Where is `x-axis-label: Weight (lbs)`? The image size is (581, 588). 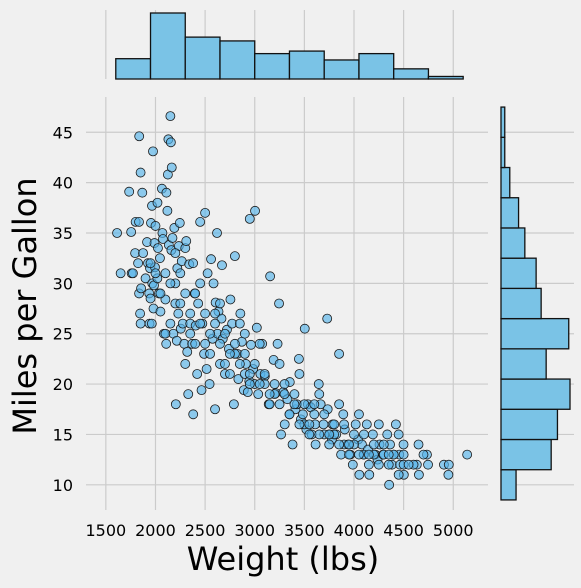
x-axis-label: Weight (lbs) is located at coordinates (283, 559).